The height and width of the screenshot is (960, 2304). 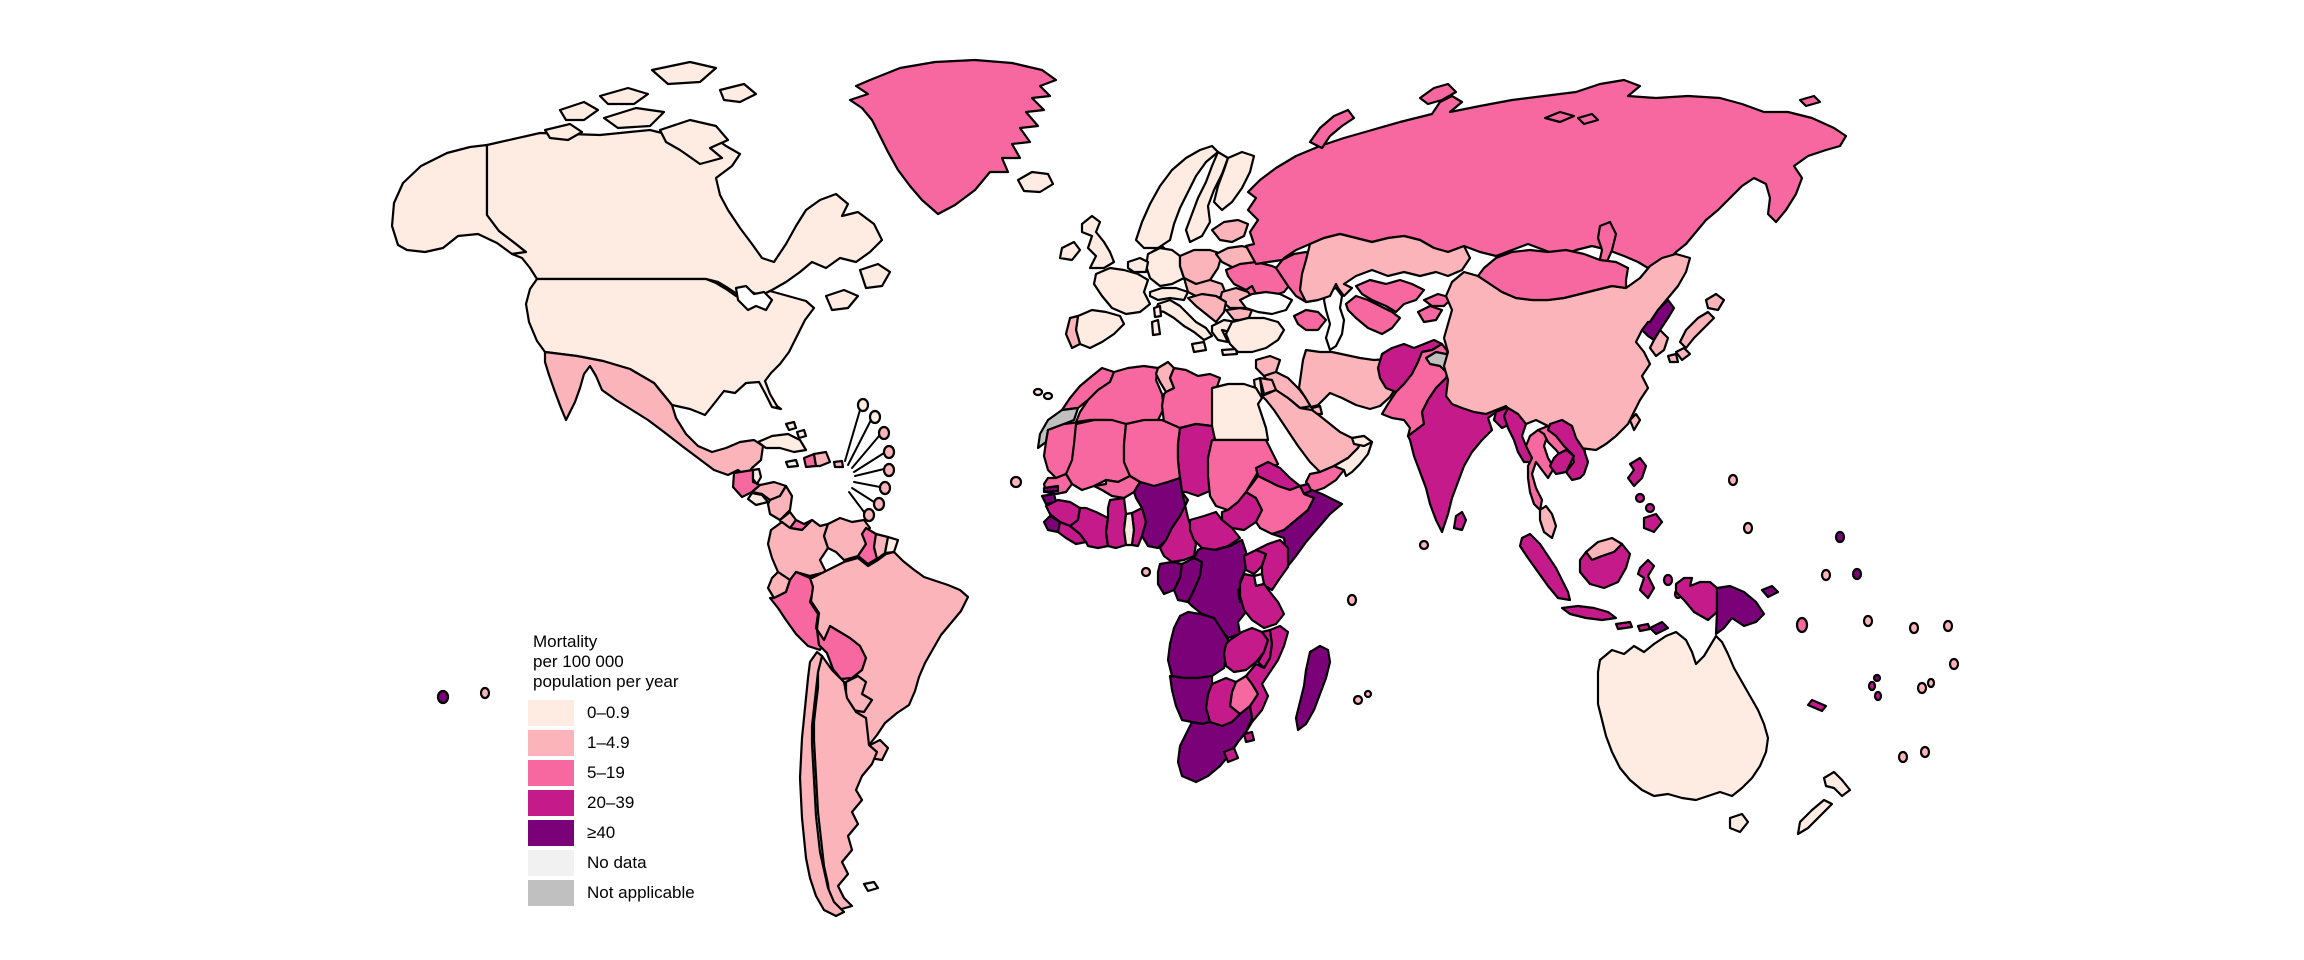 What do you see at coordinates (1348, 379) in the screenshot?
I see `region-iran` at bounding box center [1348, 379].